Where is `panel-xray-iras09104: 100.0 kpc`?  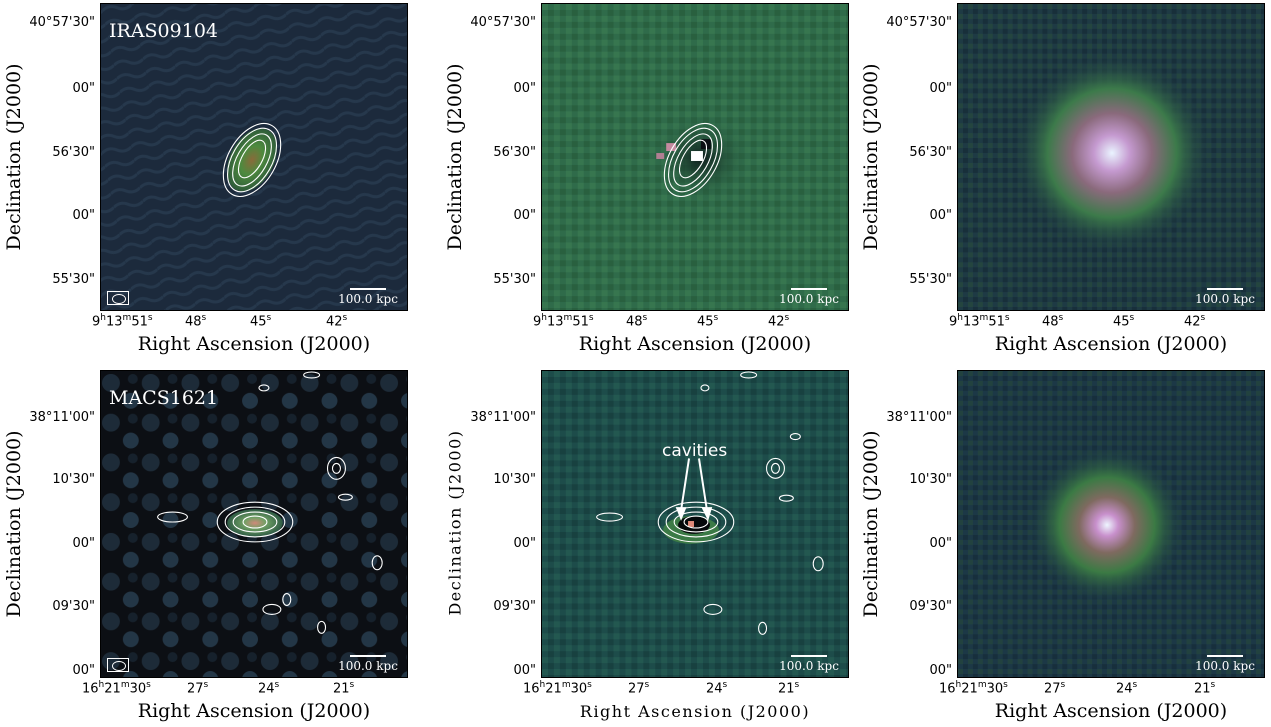 panel-xray-iras09104: 100.0 kpc is located at coordinates (1111, 157).